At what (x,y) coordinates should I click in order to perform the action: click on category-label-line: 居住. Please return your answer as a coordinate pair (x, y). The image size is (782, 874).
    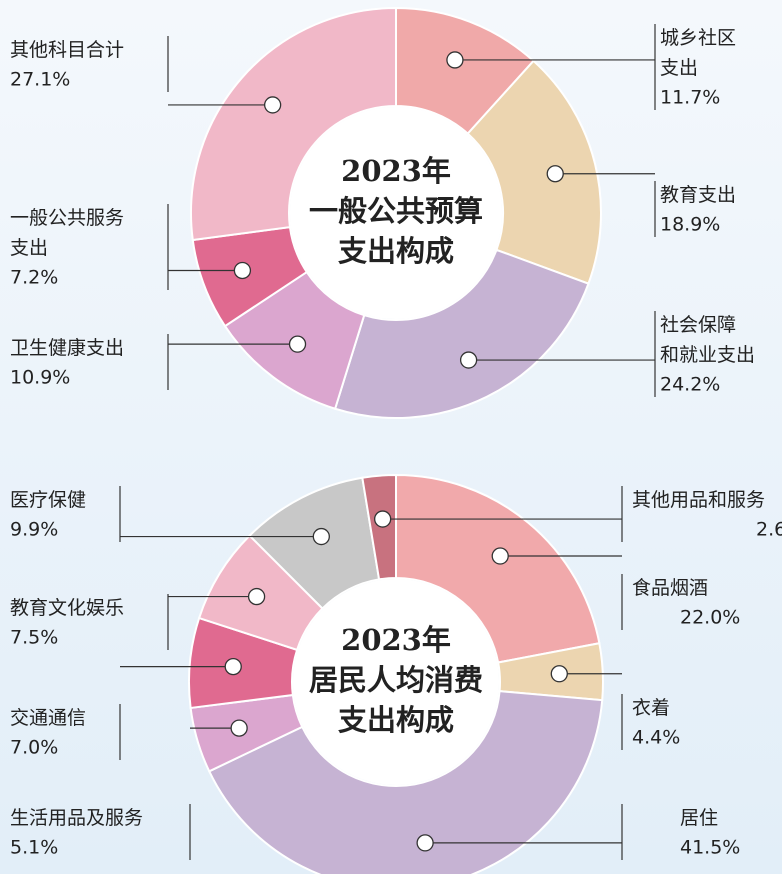
    Looking at the image, I should click on (699, 818).